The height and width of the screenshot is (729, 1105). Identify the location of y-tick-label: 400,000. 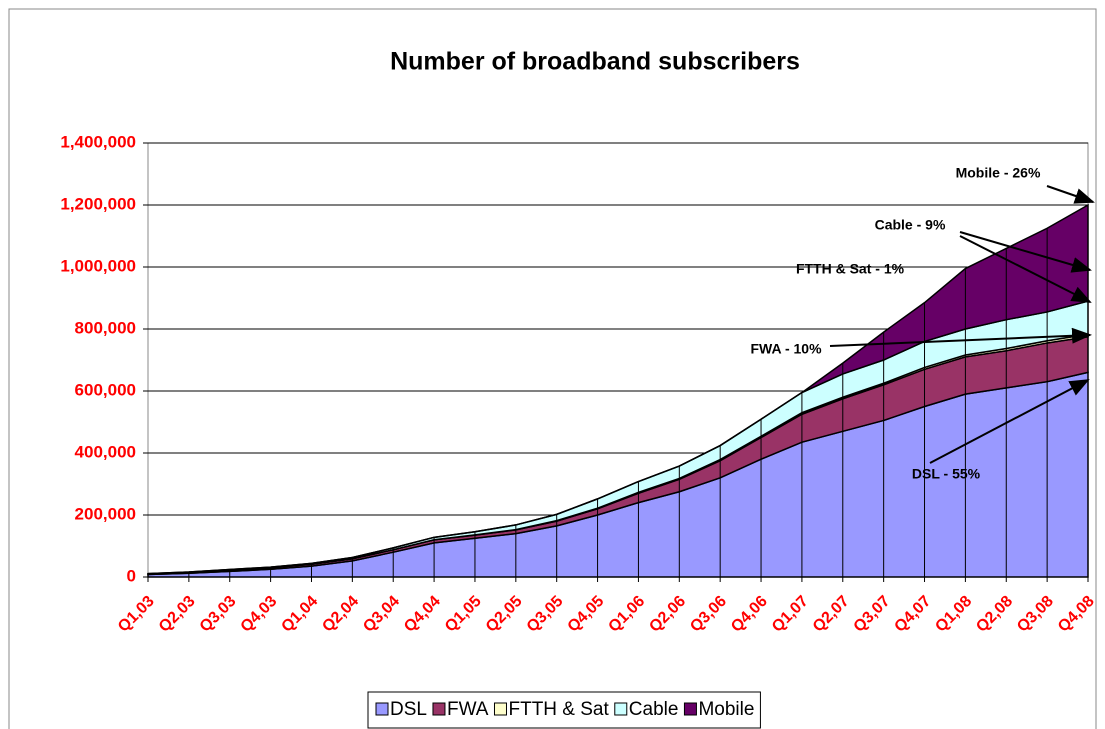
(105, 451).